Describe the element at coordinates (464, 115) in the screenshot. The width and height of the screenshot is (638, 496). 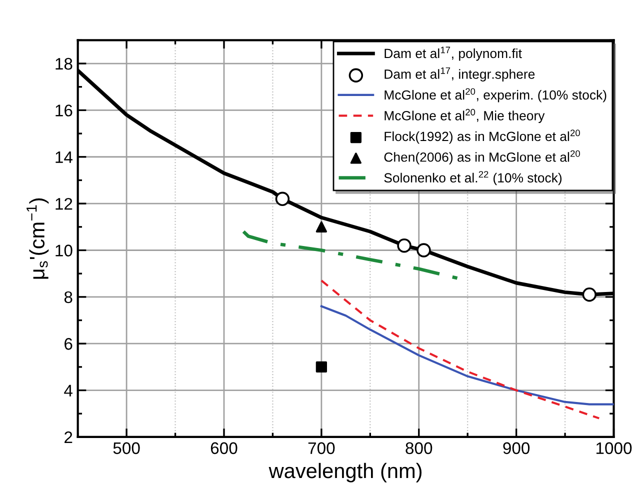
I see `legend-label: McGlone et al$^{20}$, Mie theory` at that location.